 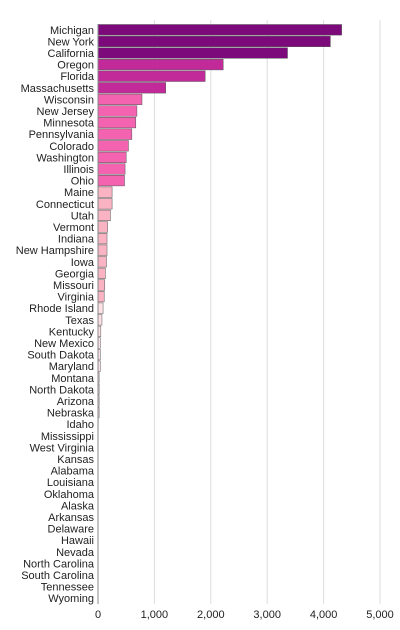 What do you see at coordinates (83, 263) in the screenshot?
I see `category-label: Iowa` at bounding box center [83, 263].